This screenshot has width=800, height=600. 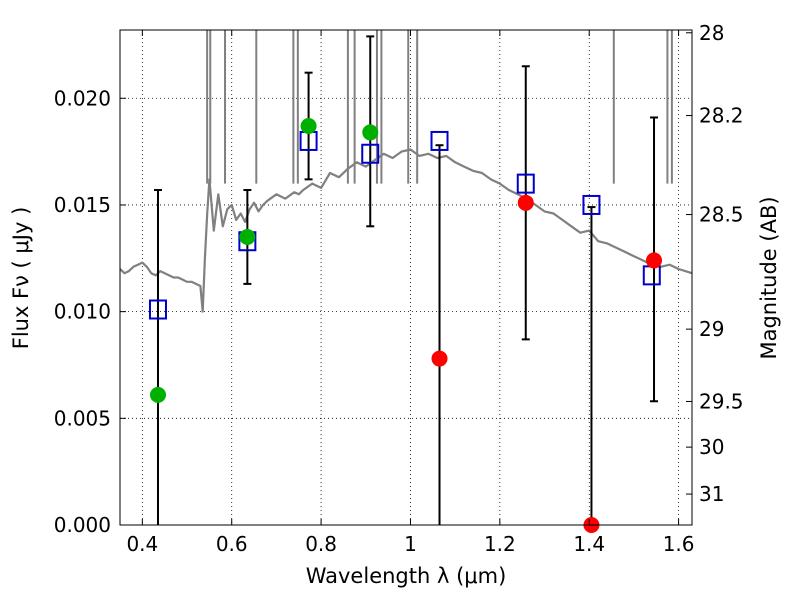 What do you see at coordinates (711, 33) in the screenshot?
I see `right-tick-label: 28` at bounding box center [711, 33].